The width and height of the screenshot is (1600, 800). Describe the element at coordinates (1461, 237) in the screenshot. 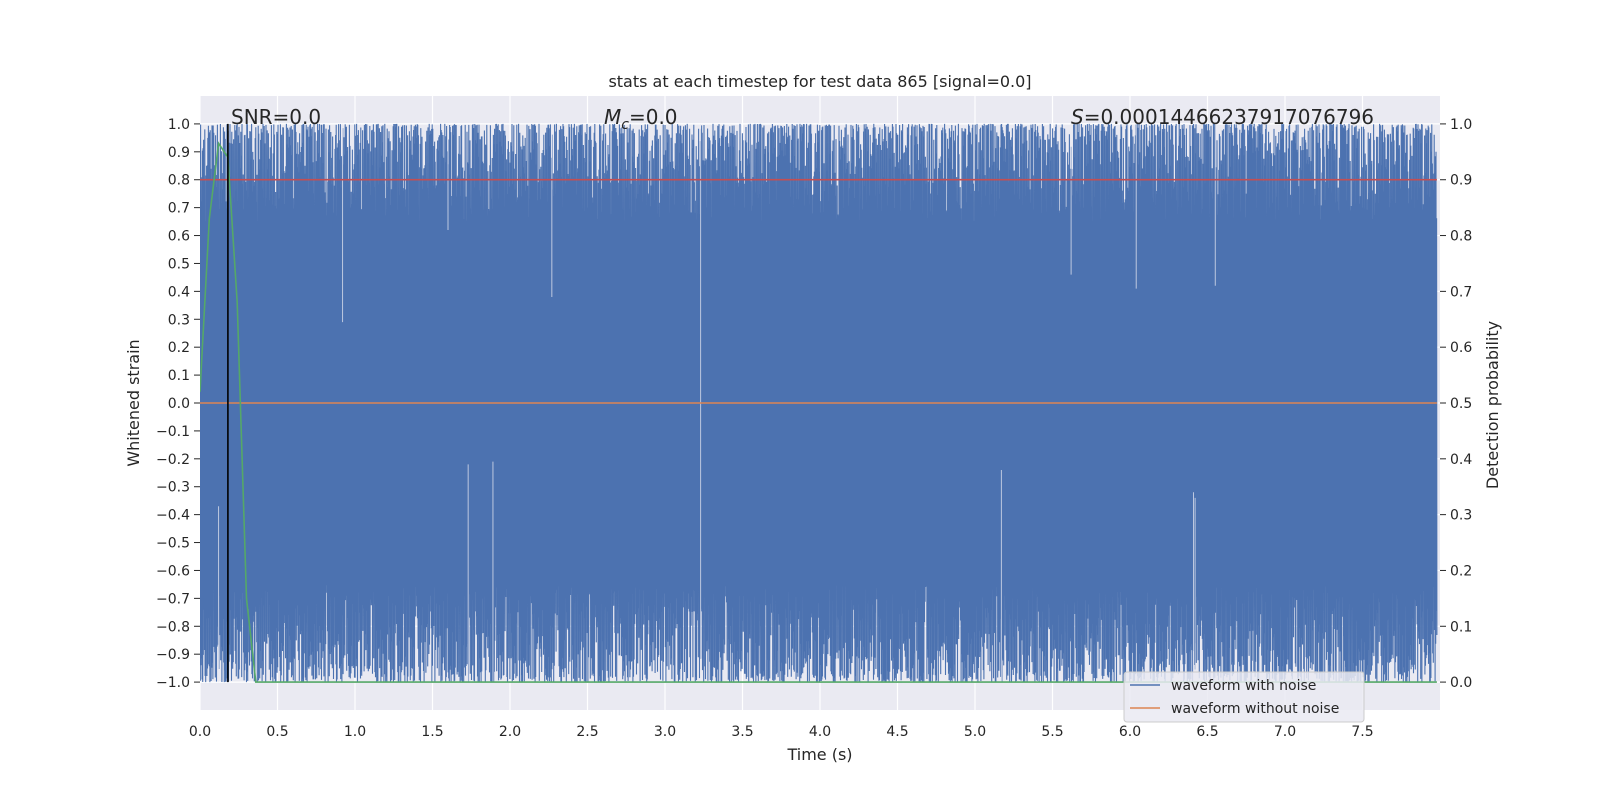

I see `y2-tick-label-8: 0.8` at that location.